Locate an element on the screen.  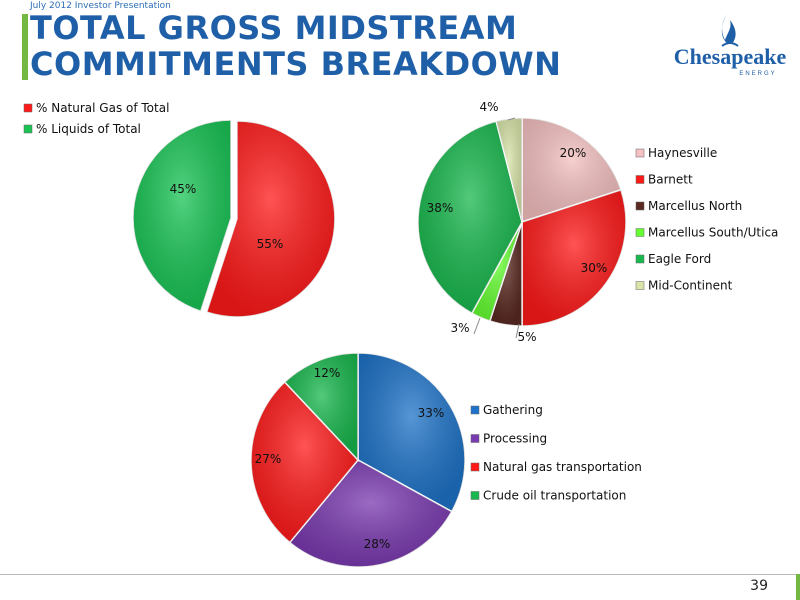
pie-slice-shading-mid-continent is located at coordinates (509, 170).